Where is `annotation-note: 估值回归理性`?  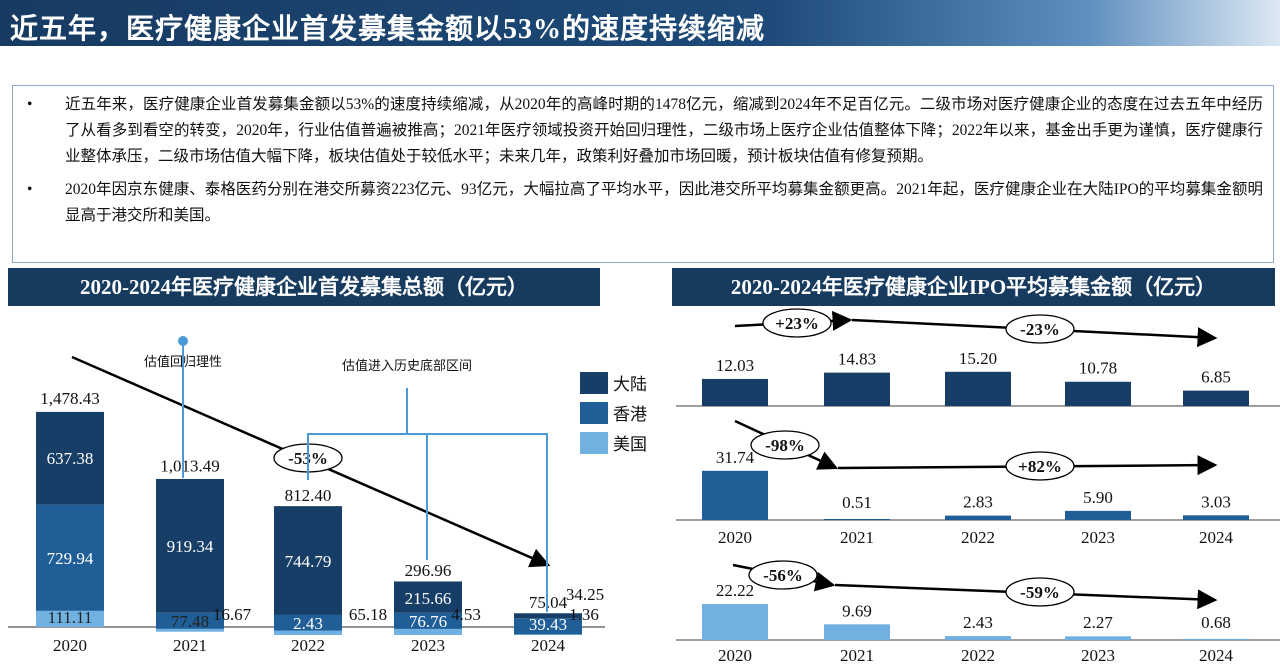 annotation-note: 估值回归理性 is located at coordinates (183, 361).